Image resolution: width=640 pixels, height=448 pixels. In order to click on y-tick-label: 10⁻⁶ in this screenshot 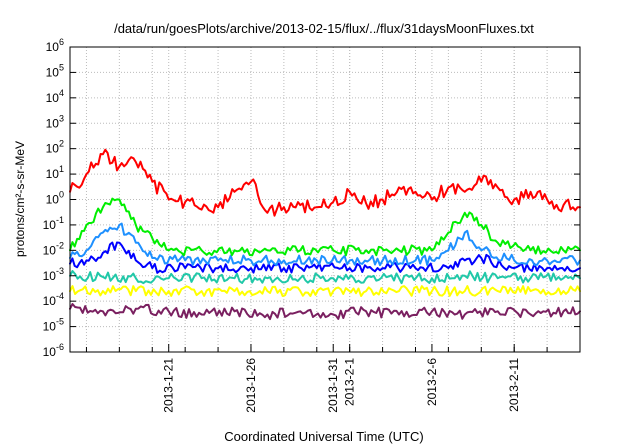, I will do `click(53, 350)`.